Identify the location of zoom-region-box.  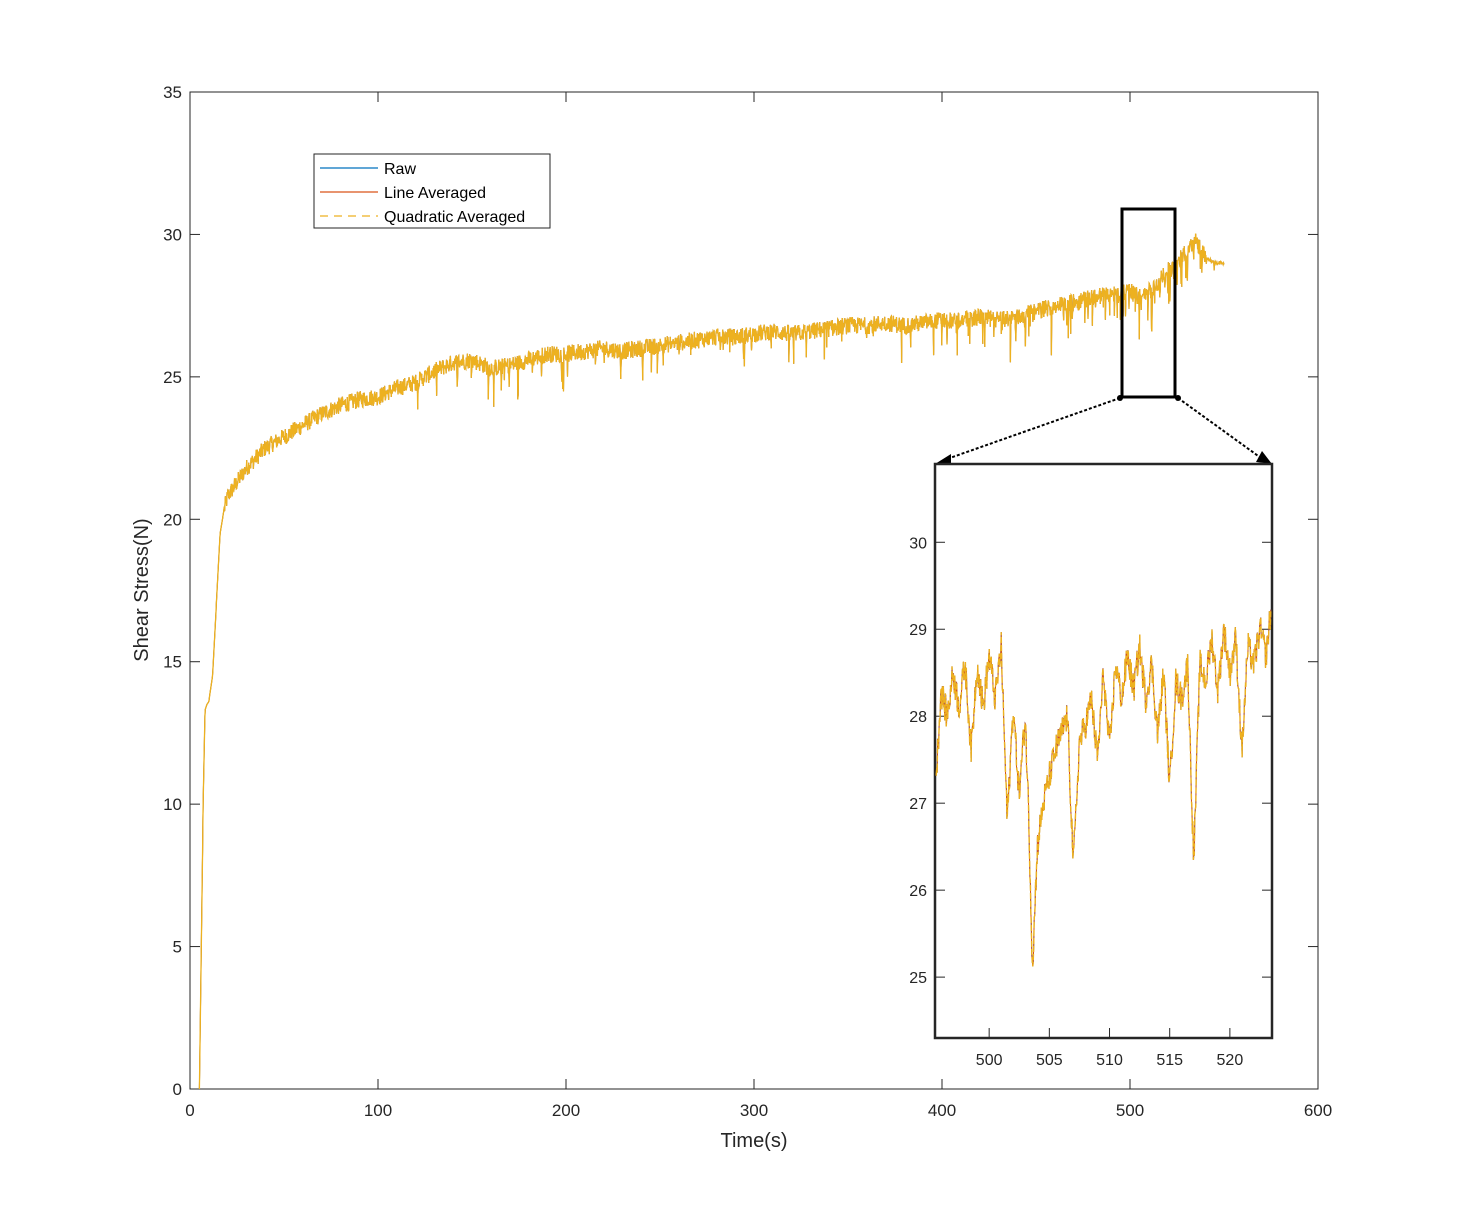
(1148, 303).